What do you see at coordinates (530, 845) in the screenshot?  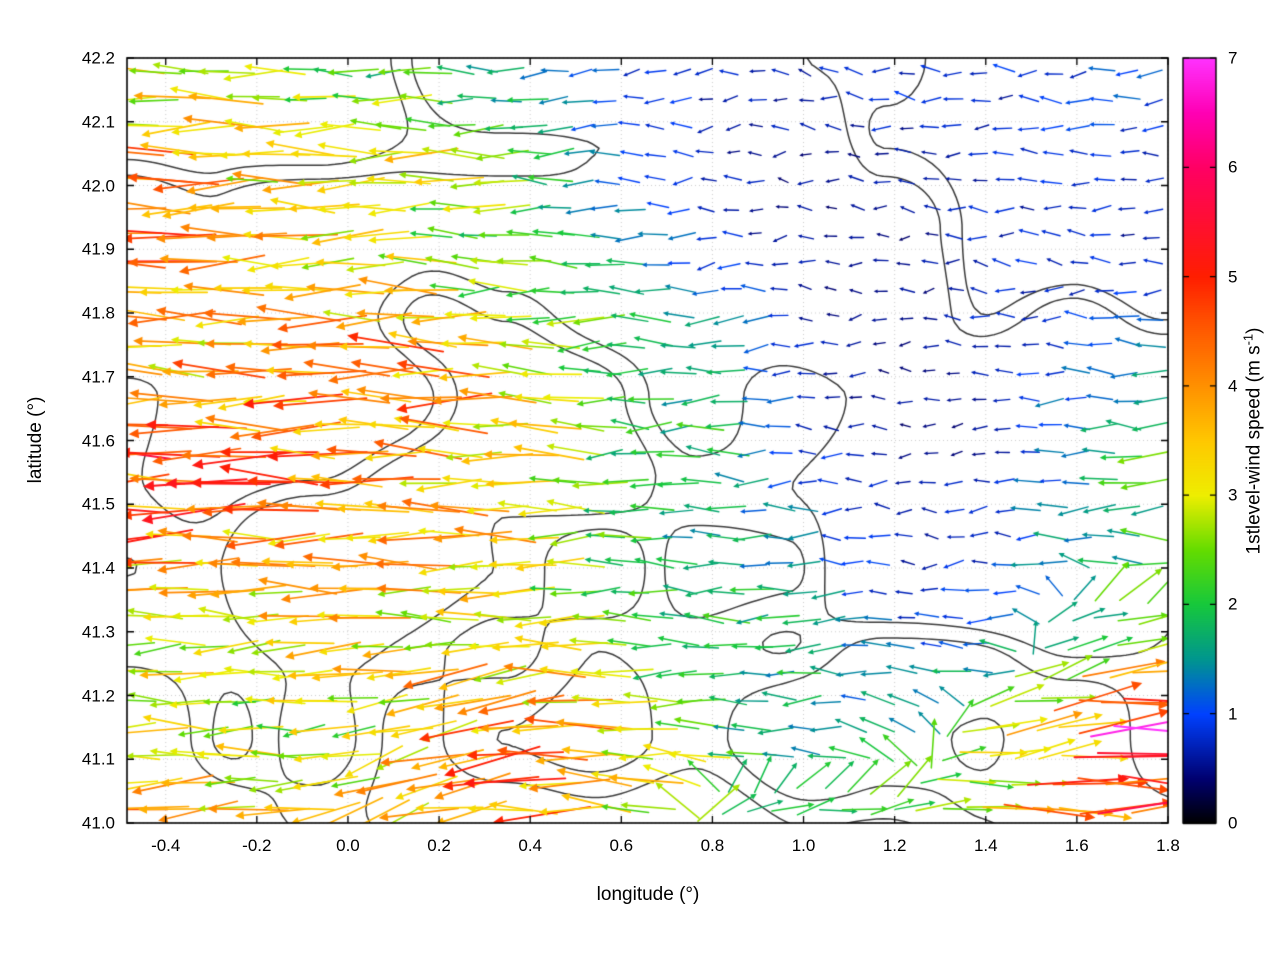 I see `x-tick-label: 0.4` at bounding box center [530, 845].